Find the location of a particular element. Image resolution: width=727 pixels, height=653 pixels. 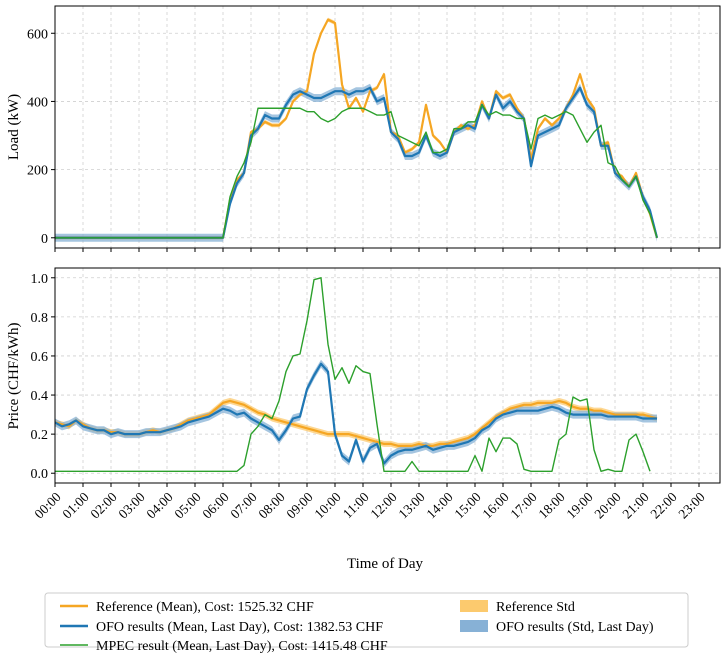

x-tick-label: 22:00 is located at coordinates (663, 505).